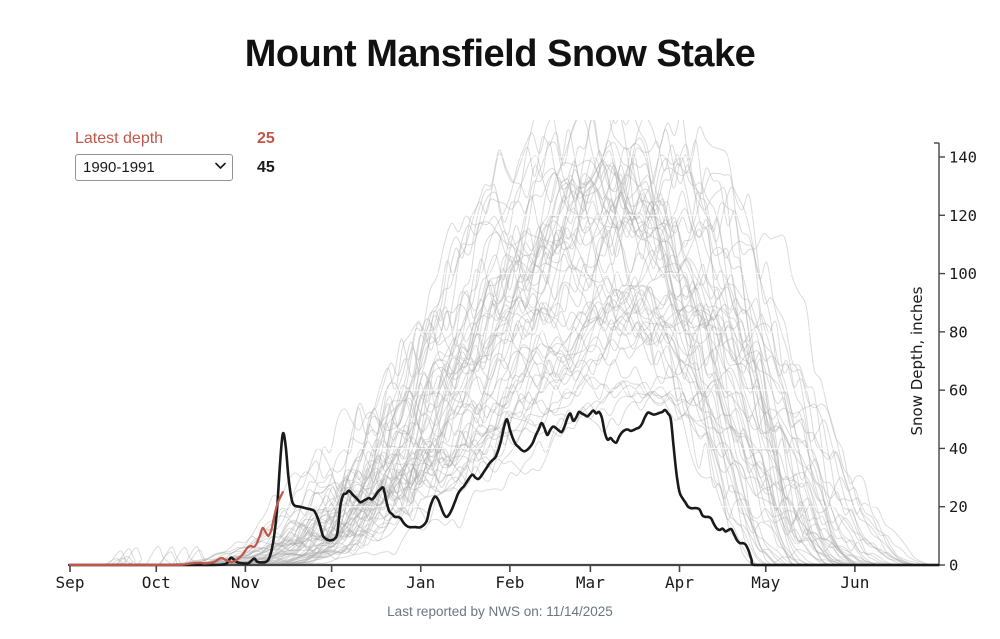 The image size is (1000, 639). What do you see at coordinates (765, 582) in the screenshot?
I see `x-axis-tick-label: May` at bounding box center [765, 582].